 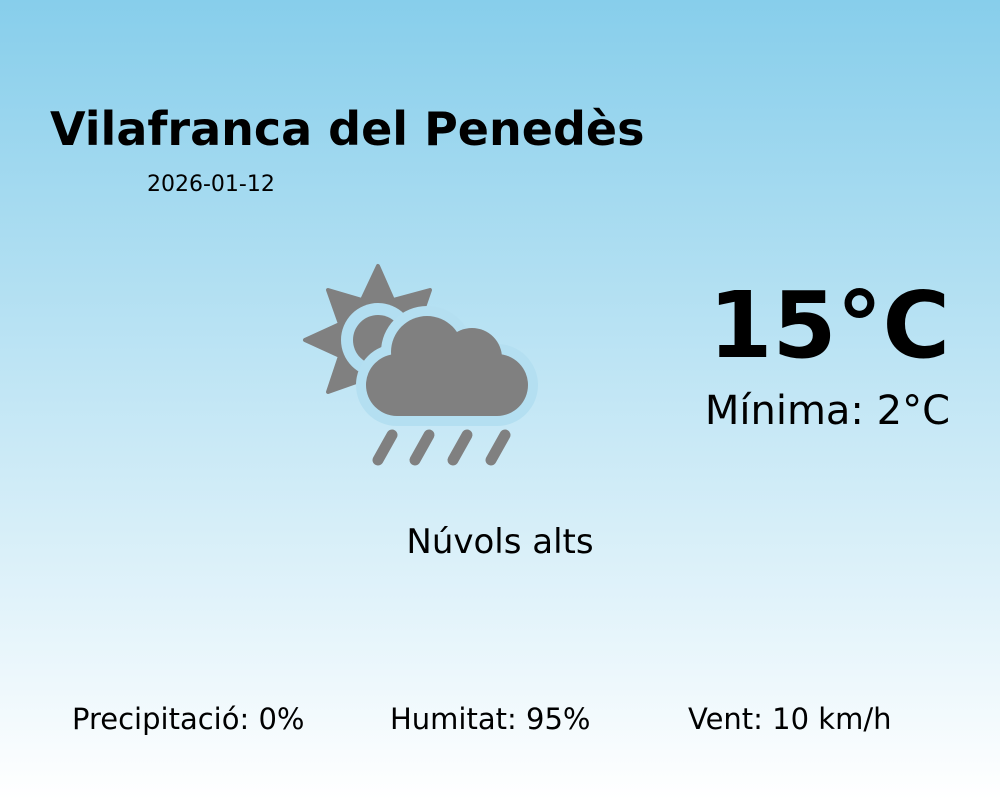 What do you see at coordinates (347, 129) in the screenshot?
I see `location-title: Vilafranca del Penedès` at bounding box center [347, 129].